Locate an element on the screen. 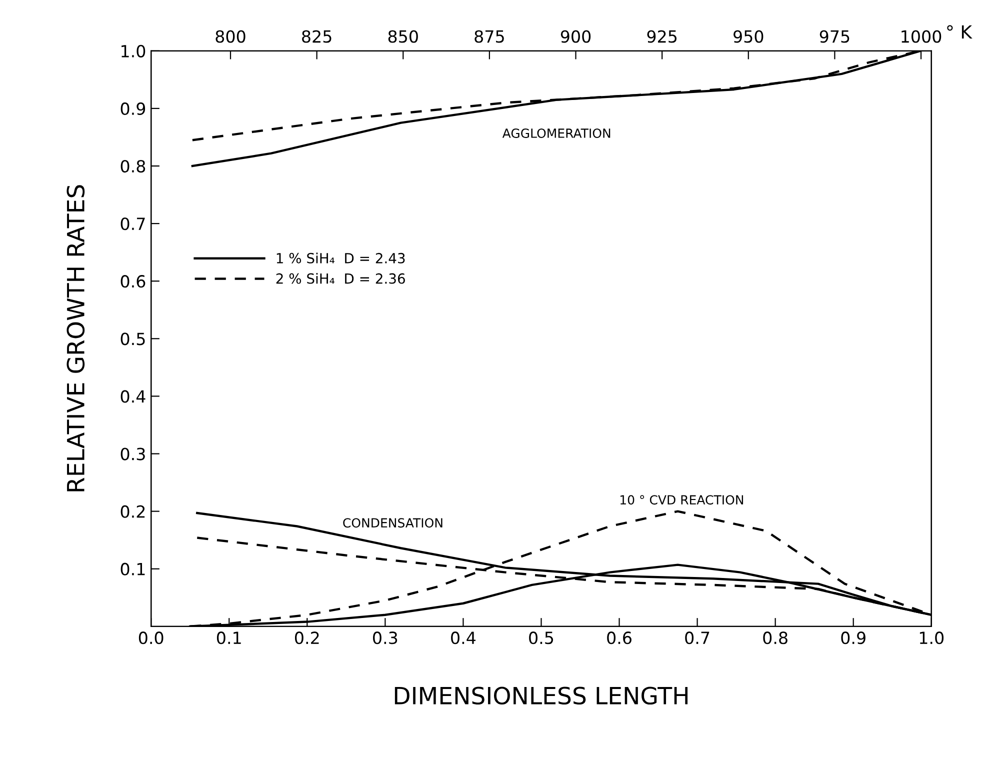  x-tick-label: 0.3 is located at coordinates (385, 638).